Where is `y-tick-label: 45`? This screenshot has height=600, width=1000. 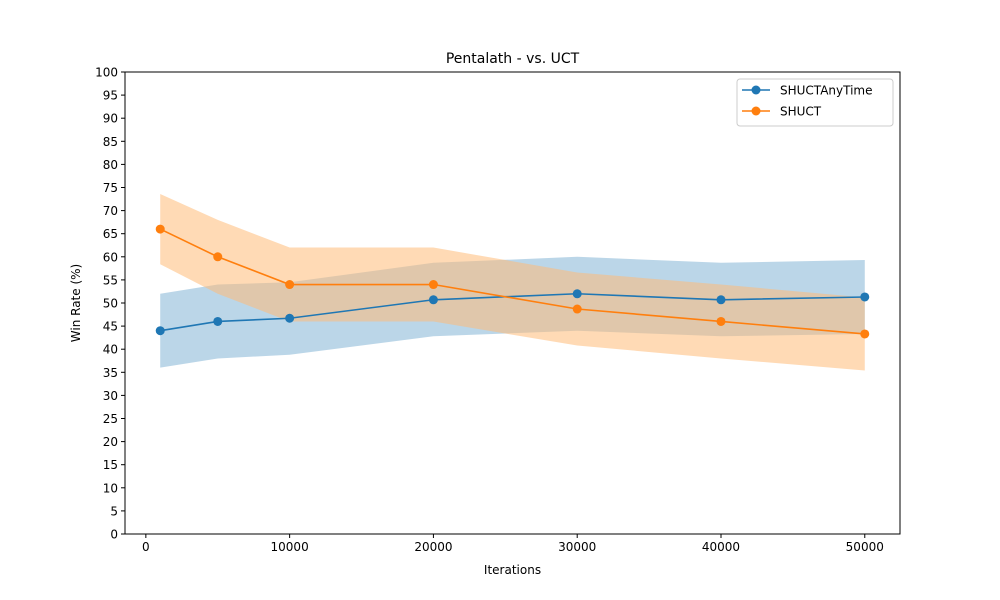 y-tick-label: 45 is located at coordinates (110, 327).